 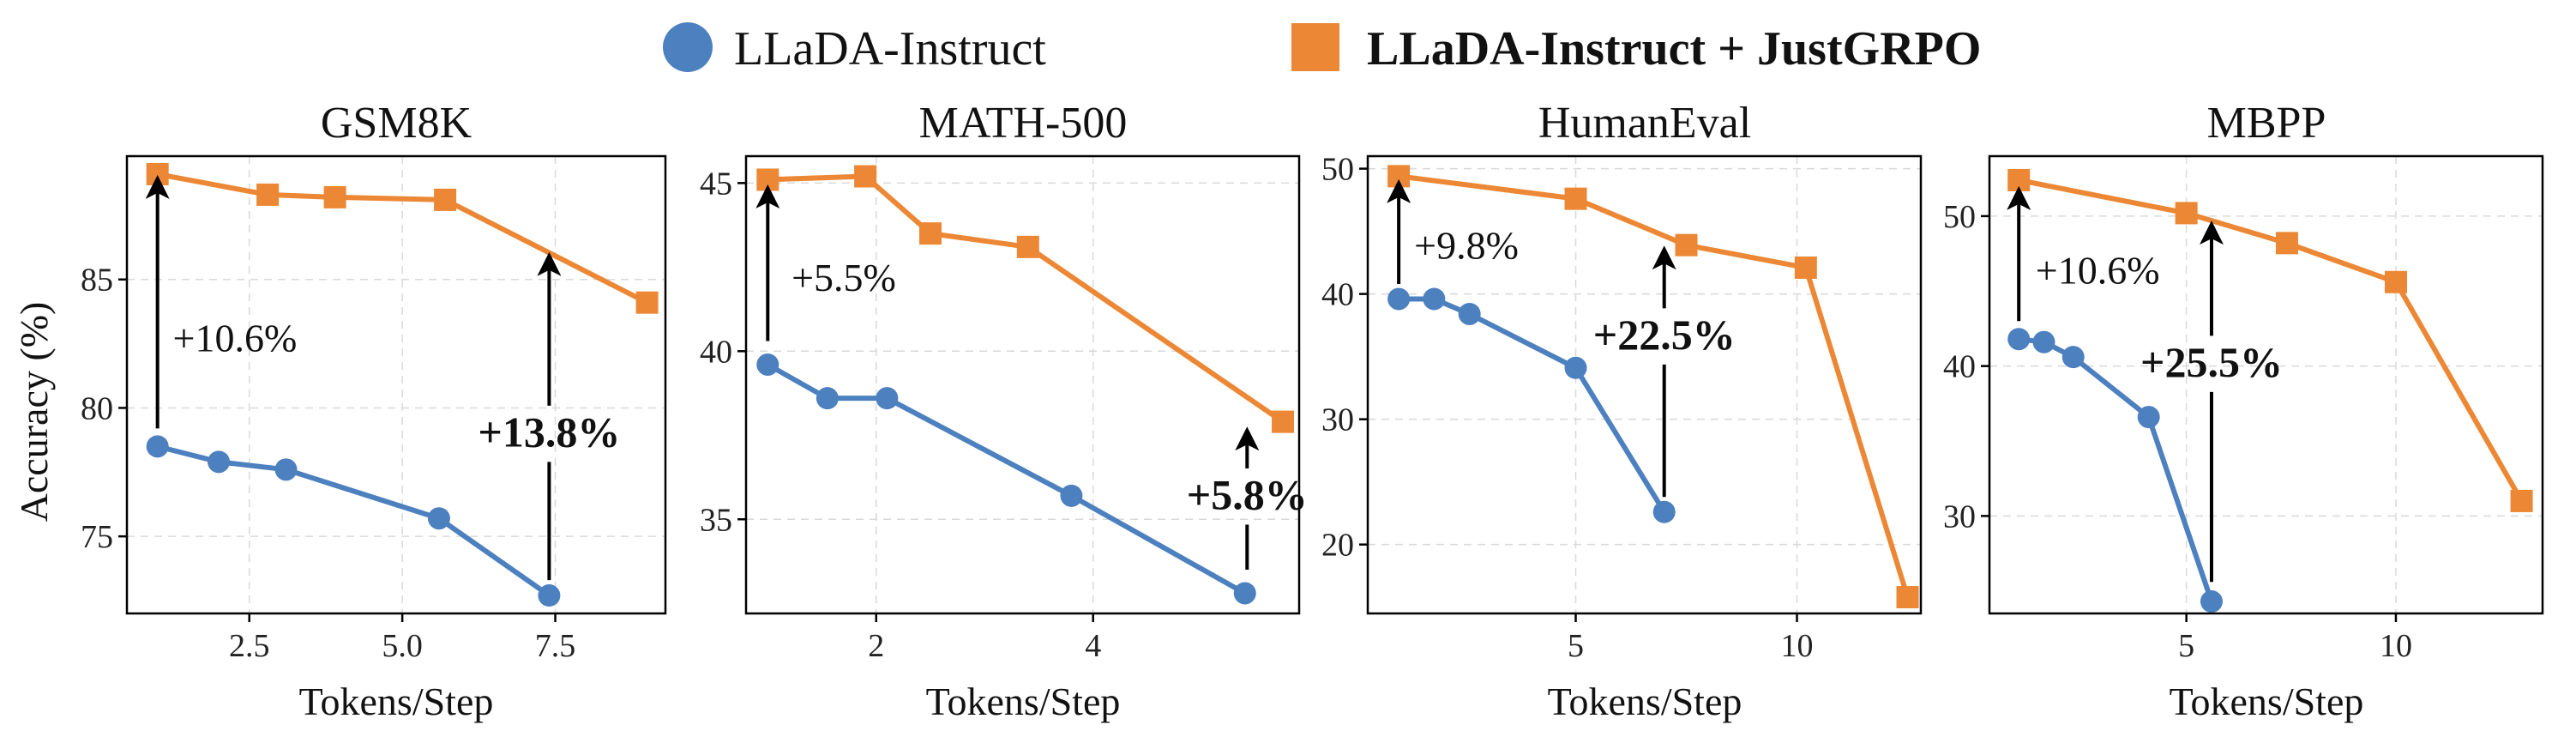 I want to click on y-tick-label: 35, so click(x=716, y=520).